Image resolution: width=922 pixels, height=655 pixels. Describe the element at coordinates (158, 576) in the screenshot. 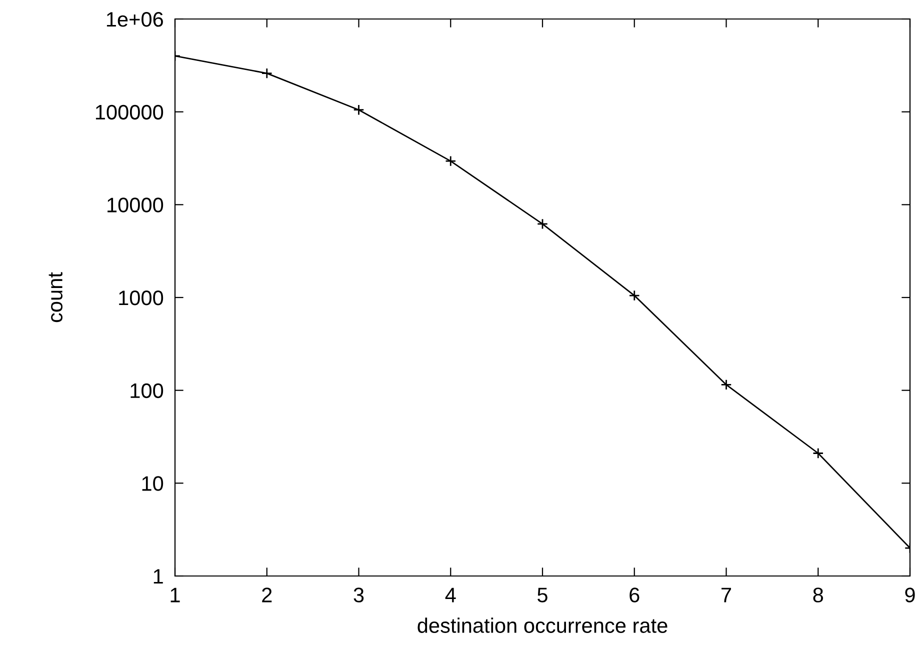

I see `y-tick-label: 1` at that location.